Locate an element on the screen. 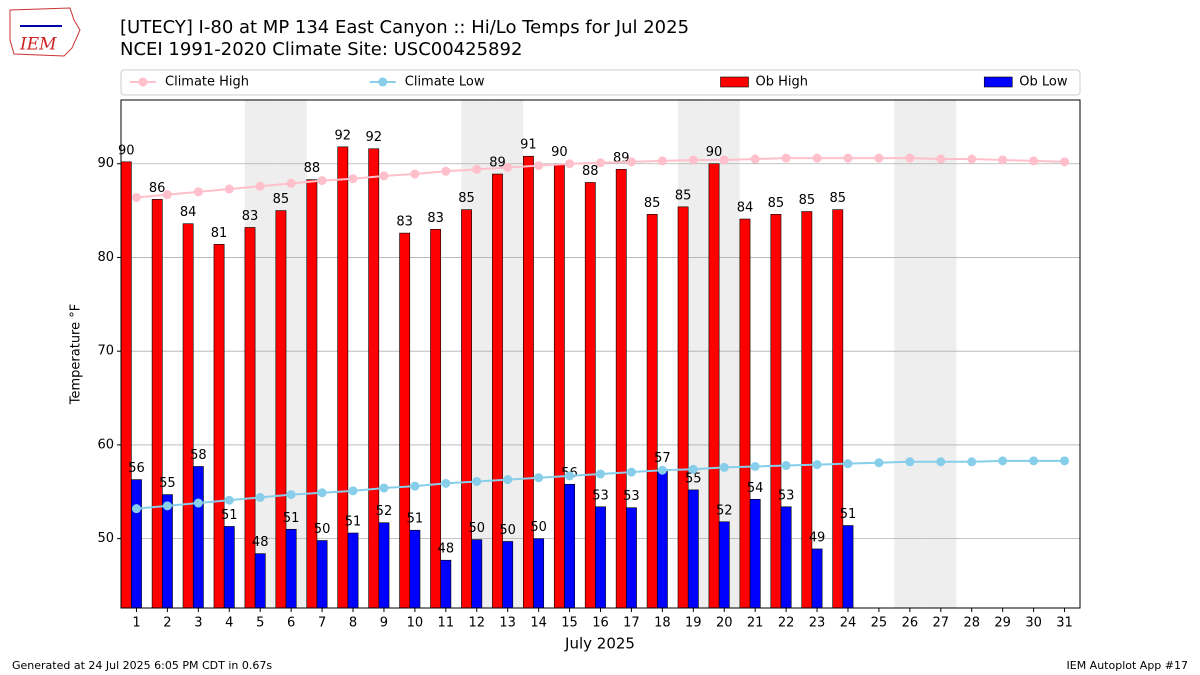 Image resolution: width=1200 pixels, height=675 pixels. x-tick-label: 29 is located at coordinates (1002, 623).